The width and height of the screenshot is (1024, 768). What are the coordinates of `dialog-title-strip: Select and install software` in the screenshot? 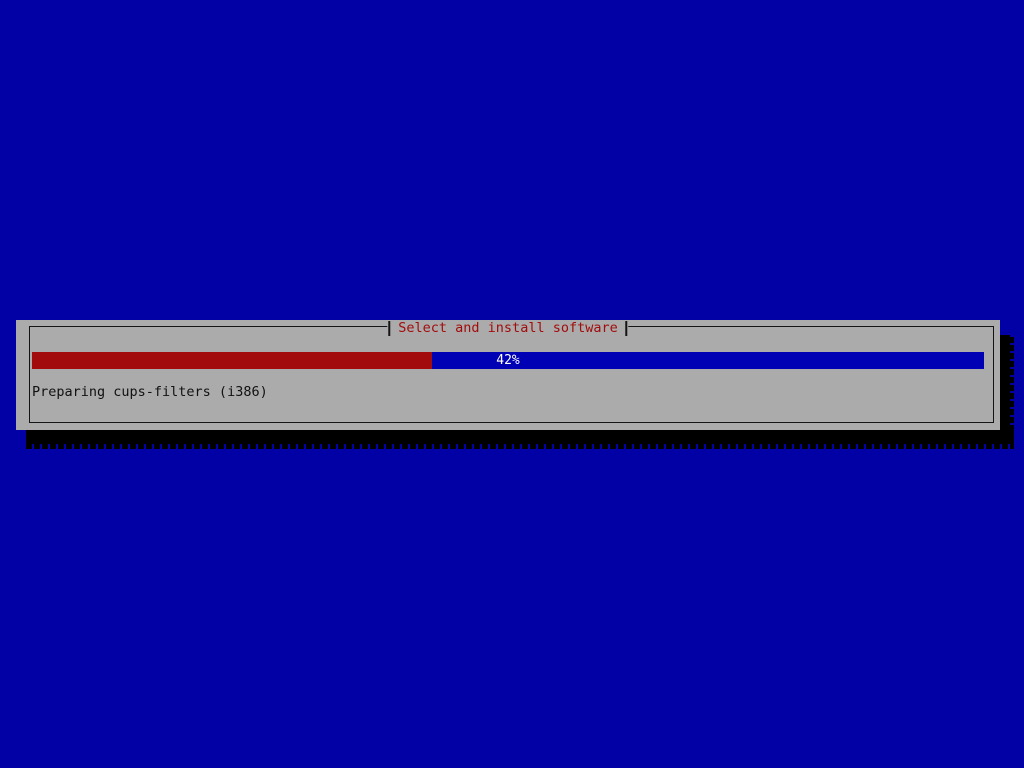 It's located at (508, 328).